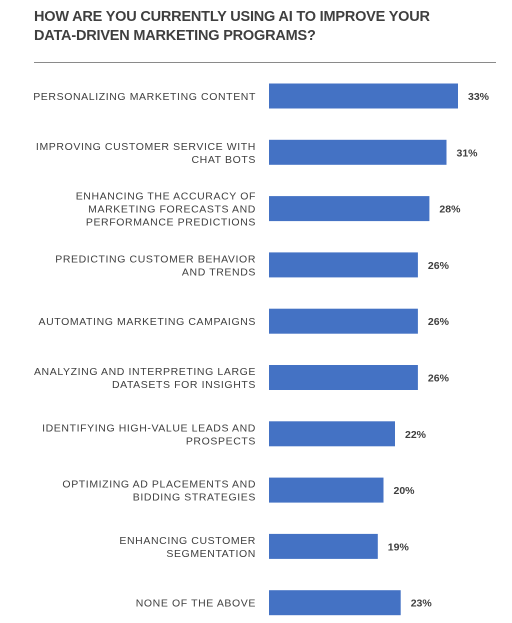  I want to click on bar-value-label: 20%, so click(405, 491).